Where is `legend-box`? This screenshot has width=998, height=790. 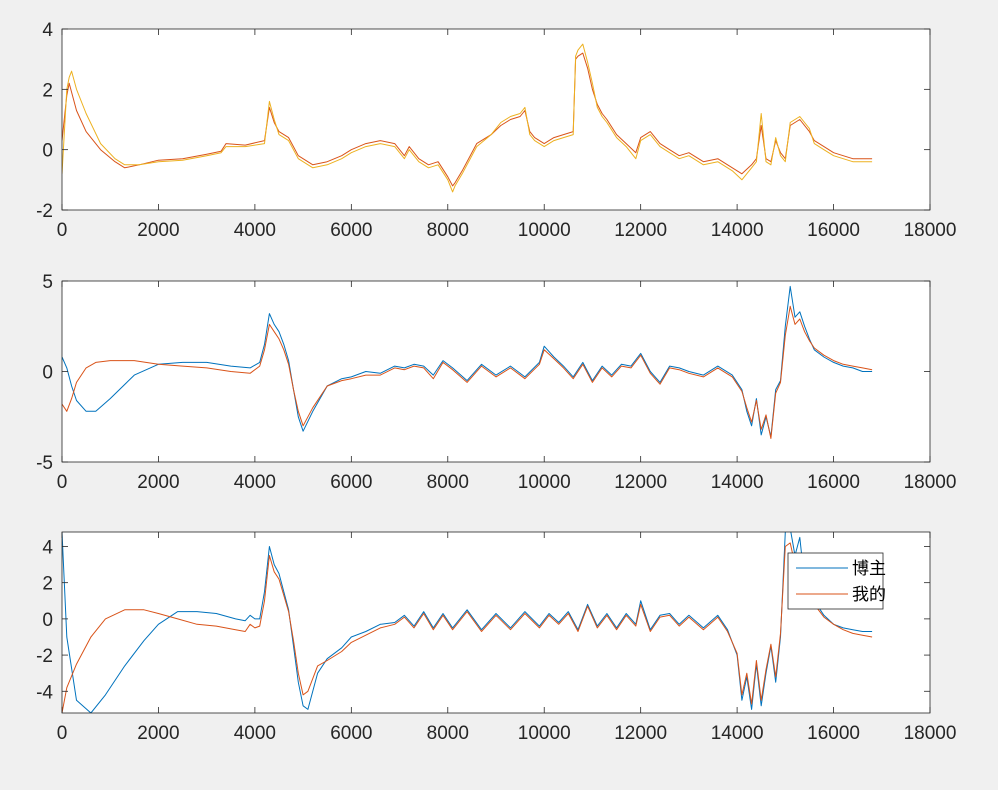 legend-box is located at coordinates (835, 581).